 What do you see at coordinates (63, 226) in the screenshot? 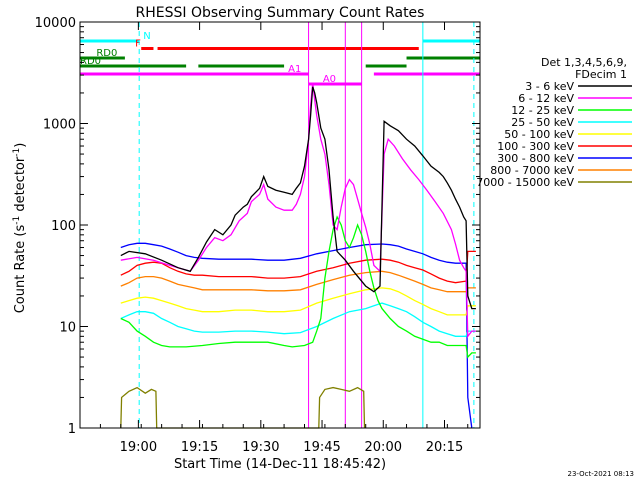
I see `y-tick-label-2: 100` at bounding box center [63, 226].